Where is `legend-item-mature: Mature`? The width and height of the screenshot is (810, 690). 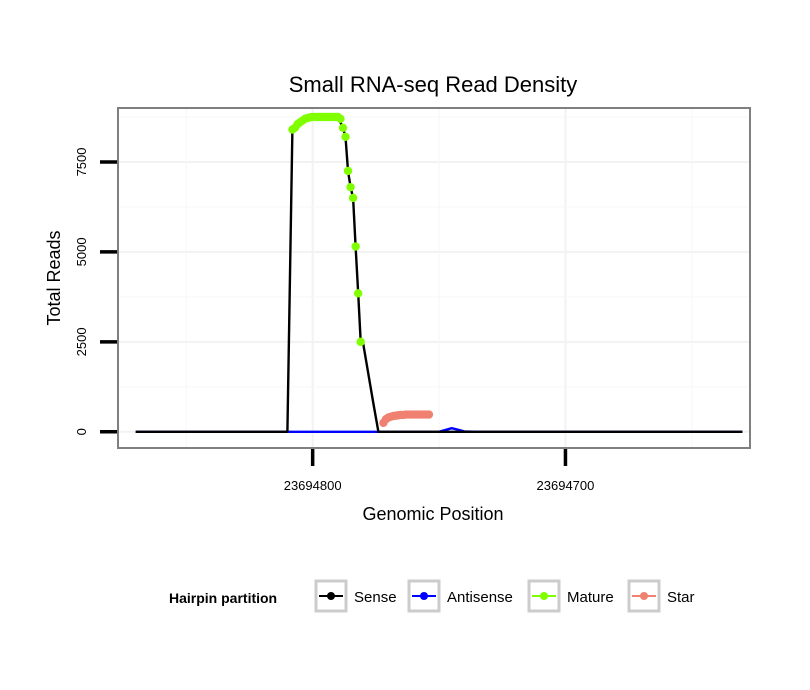
legend-item-mature: Mature is located at coordinates (570, 596).